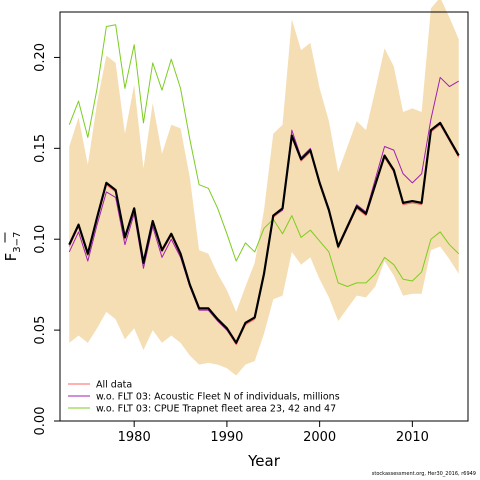  I want to click on x-tick-label: 1990, so click(226, 437).